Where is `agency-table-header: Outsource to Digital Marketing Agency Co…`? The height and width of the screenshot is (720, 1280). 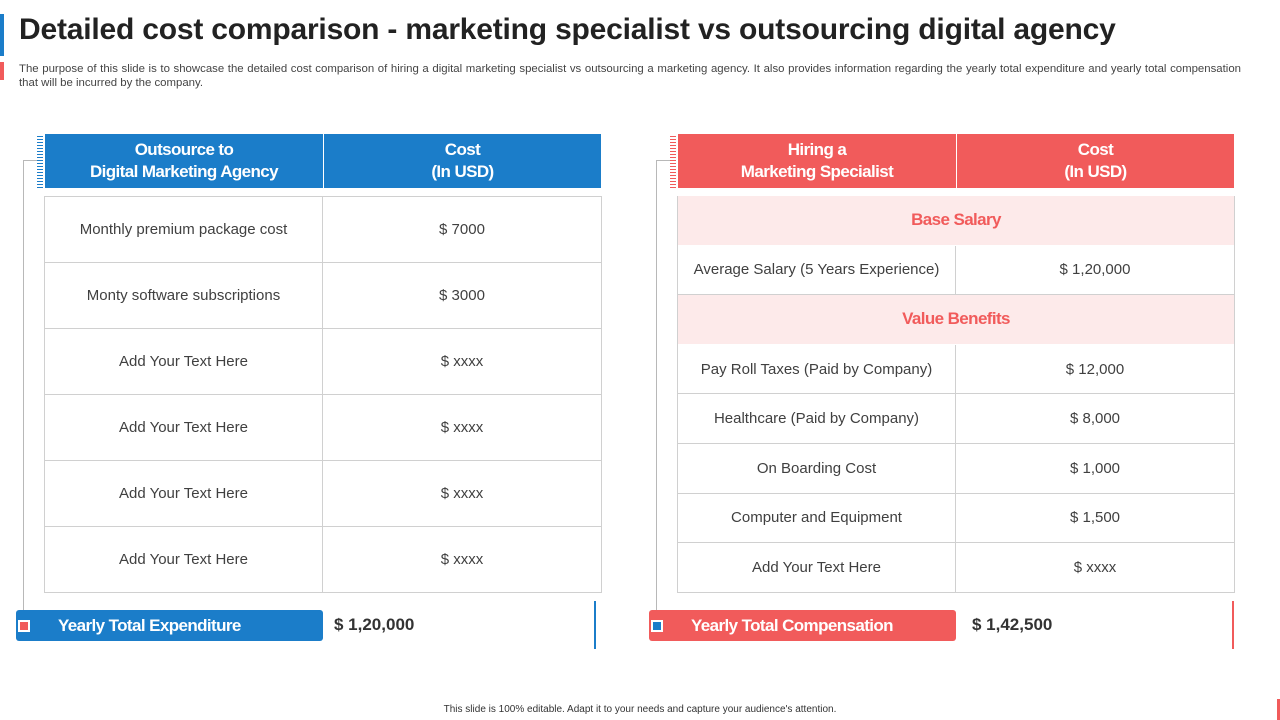
agency-table-header: Outsource to Digital Marketing Agency Co… is located at coordinates (323, 161).